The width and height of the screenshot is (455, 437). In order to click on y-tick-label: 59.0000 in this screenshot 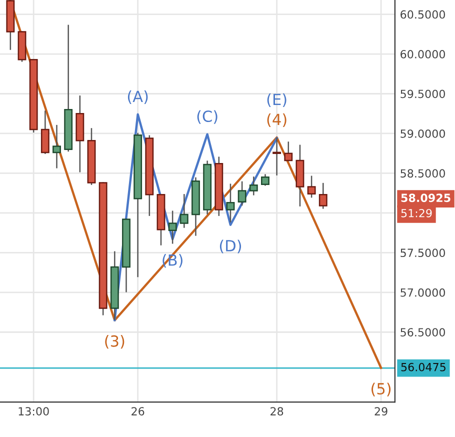, I will do `click(423, 133)`.